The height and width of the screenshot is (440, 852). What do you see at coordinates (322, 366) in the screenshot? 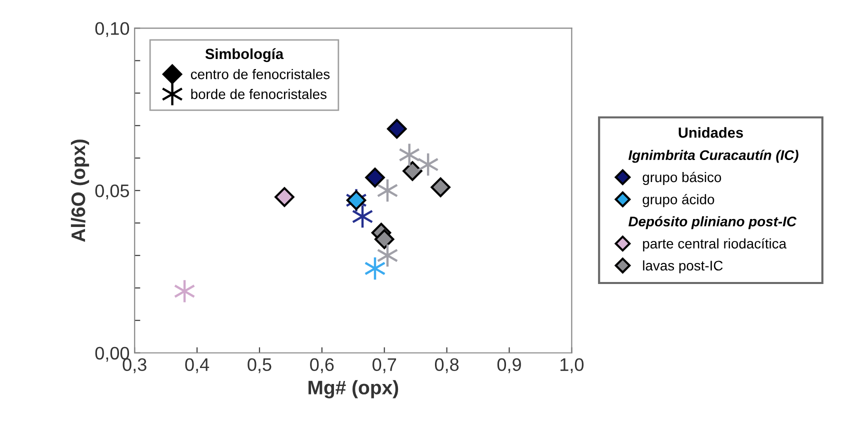
I see `x-tick-label: 0,6` at bounding box center [322, 366].